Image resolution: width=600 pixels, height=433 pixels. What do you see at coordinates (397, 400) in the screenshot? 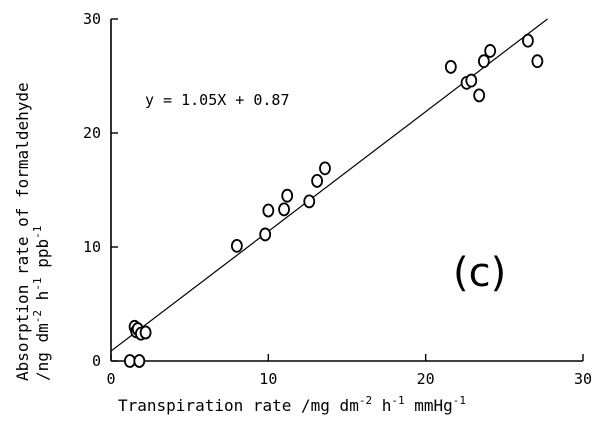
I see `x-axis-label-sup2: -1` at bounding box center [397, 400].